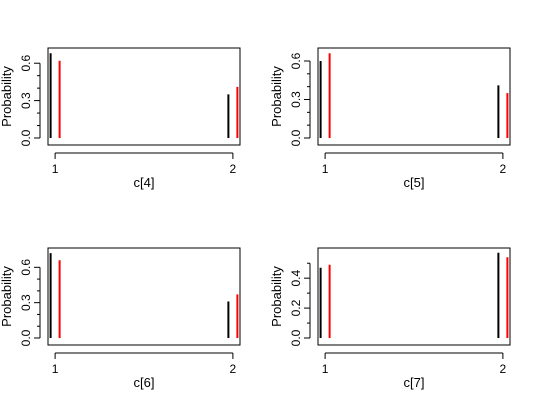 The width and height of the screenshot is (540, 400). Describe the element at coordinates (296, 307) in the screenshot. I see `y-tick-label: 0.2` at that location.